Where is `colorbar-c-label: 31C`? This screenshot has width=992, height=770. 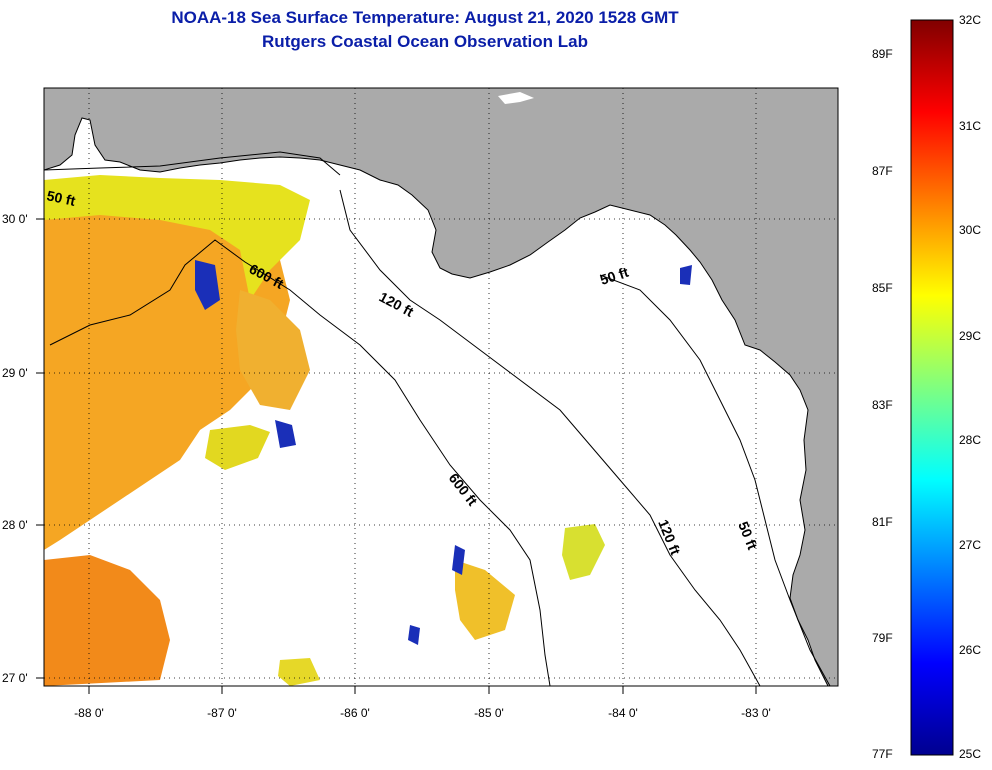 colorbar-c-label: 31C is located at coordinates (970, 126).